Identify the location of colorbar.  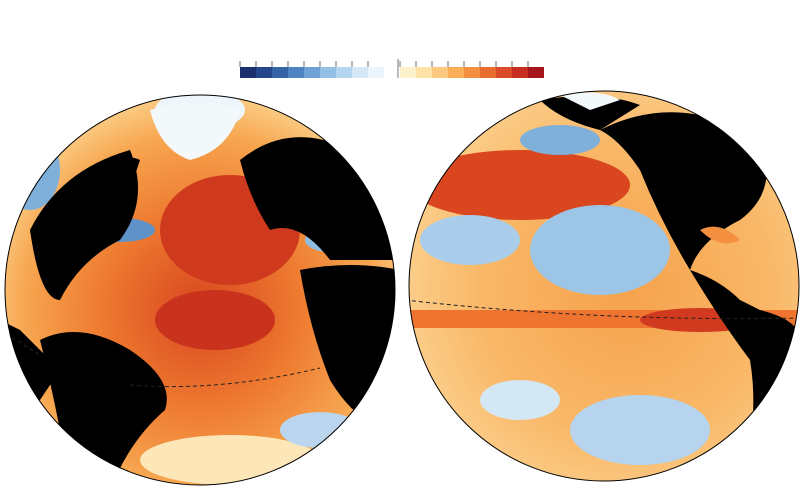
(391, 68).